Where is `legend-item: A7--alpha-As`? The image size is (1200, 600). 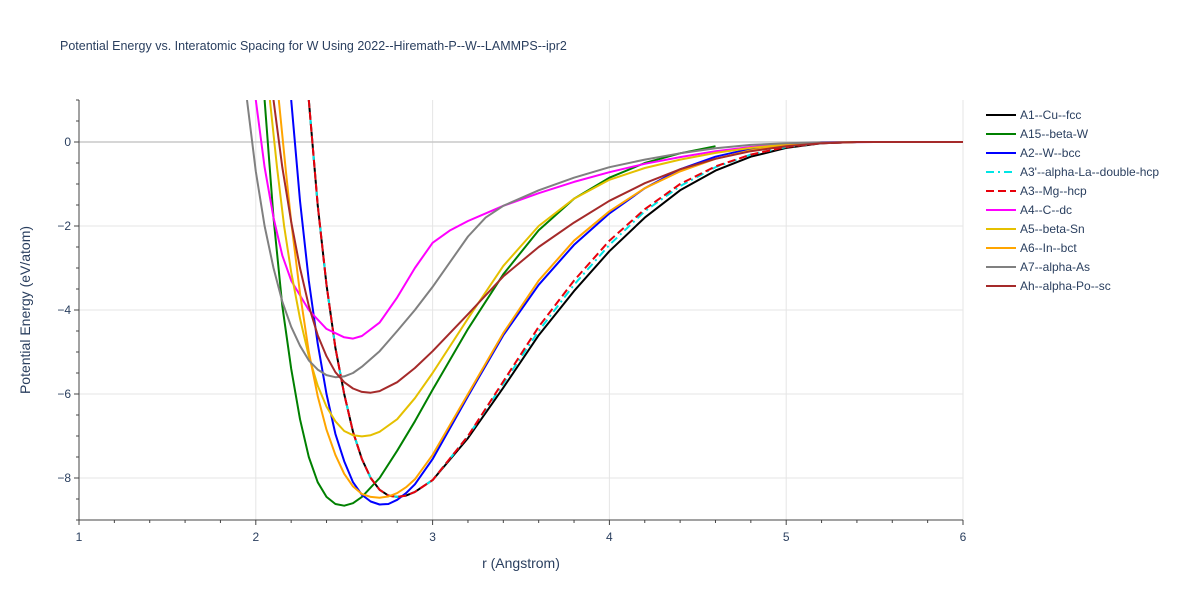
legend-item: A7--alpha-As is located at coordinates (1038, 267).